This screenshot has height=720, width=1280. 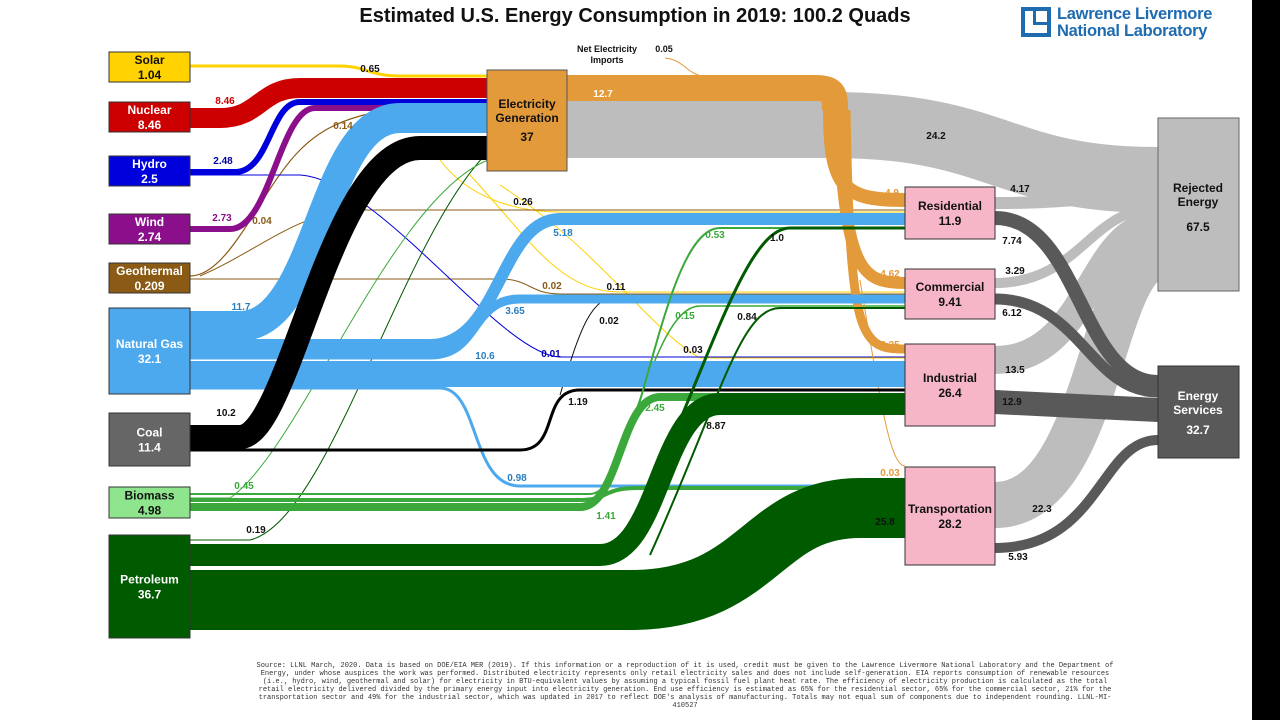 I want to click on flow-label-com-svc: 6.12, so click(x=1012, y=313).